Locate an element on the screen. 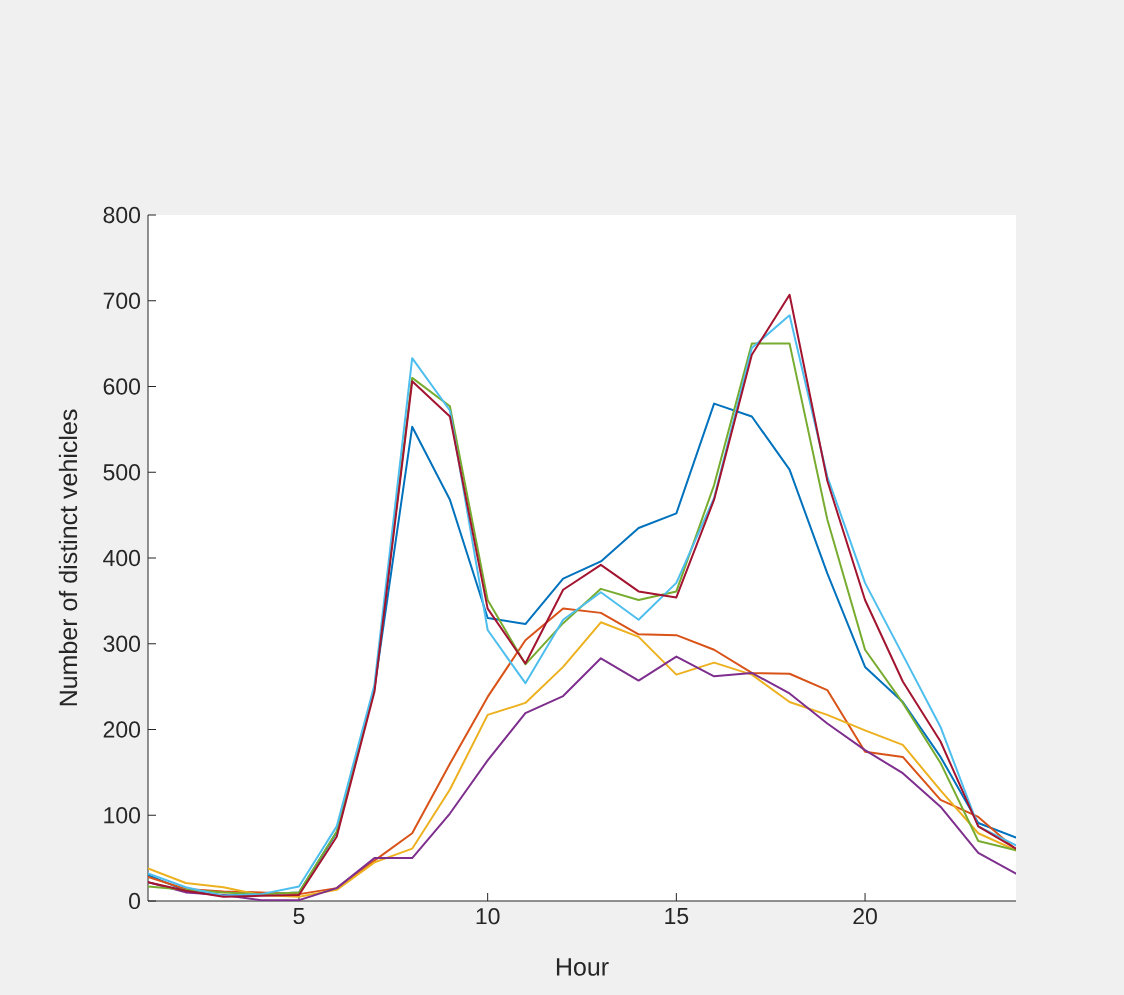  y-tick-label: 0 is located at coordinates (135, 901).